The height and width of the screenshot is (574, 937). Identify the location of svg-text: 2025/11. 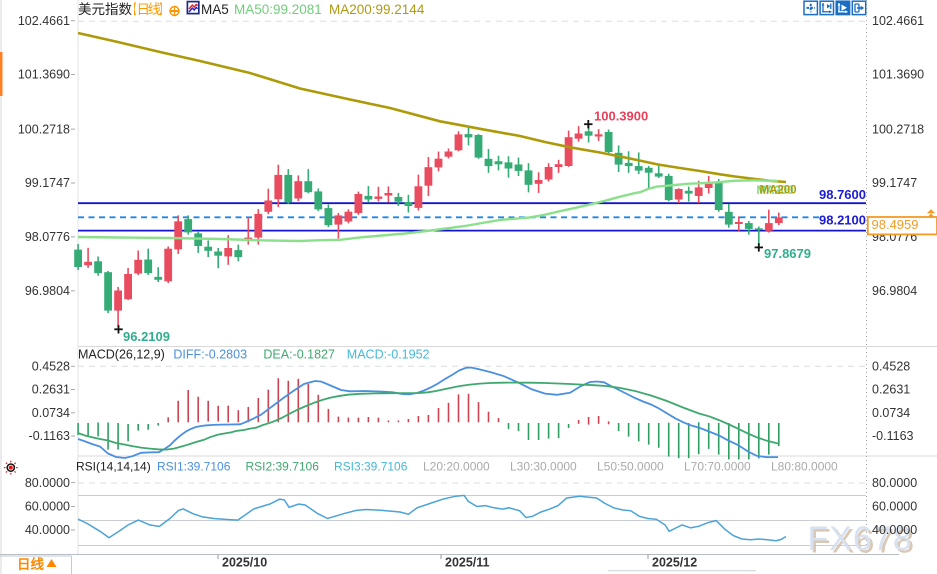
(467, 563).